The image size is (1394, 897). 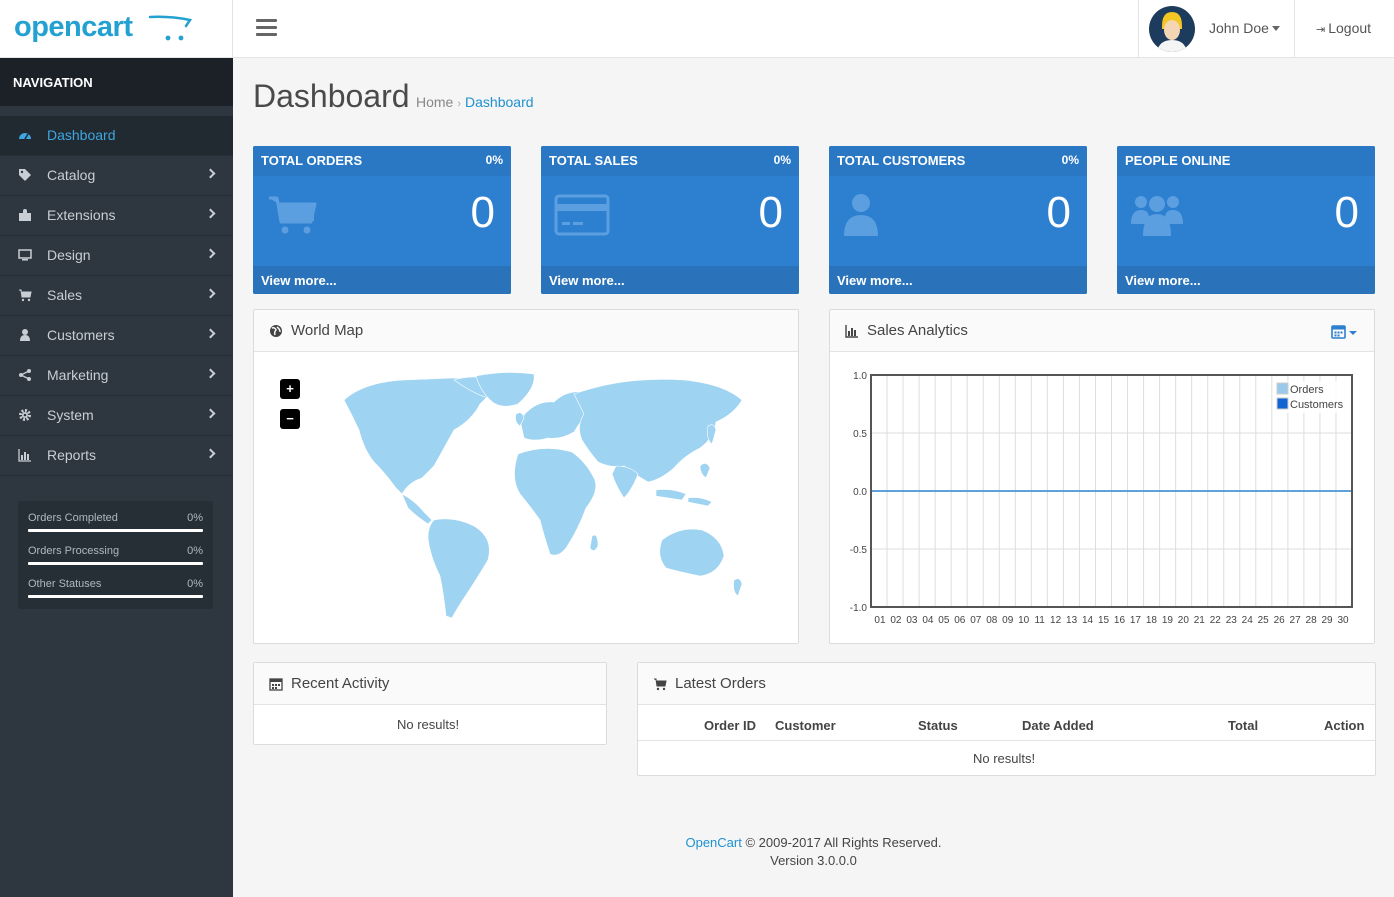 What do you see at coordinates (170, 28) in the screenshot?
I see `cart-logo-icon` at bounding box center [170, 28].